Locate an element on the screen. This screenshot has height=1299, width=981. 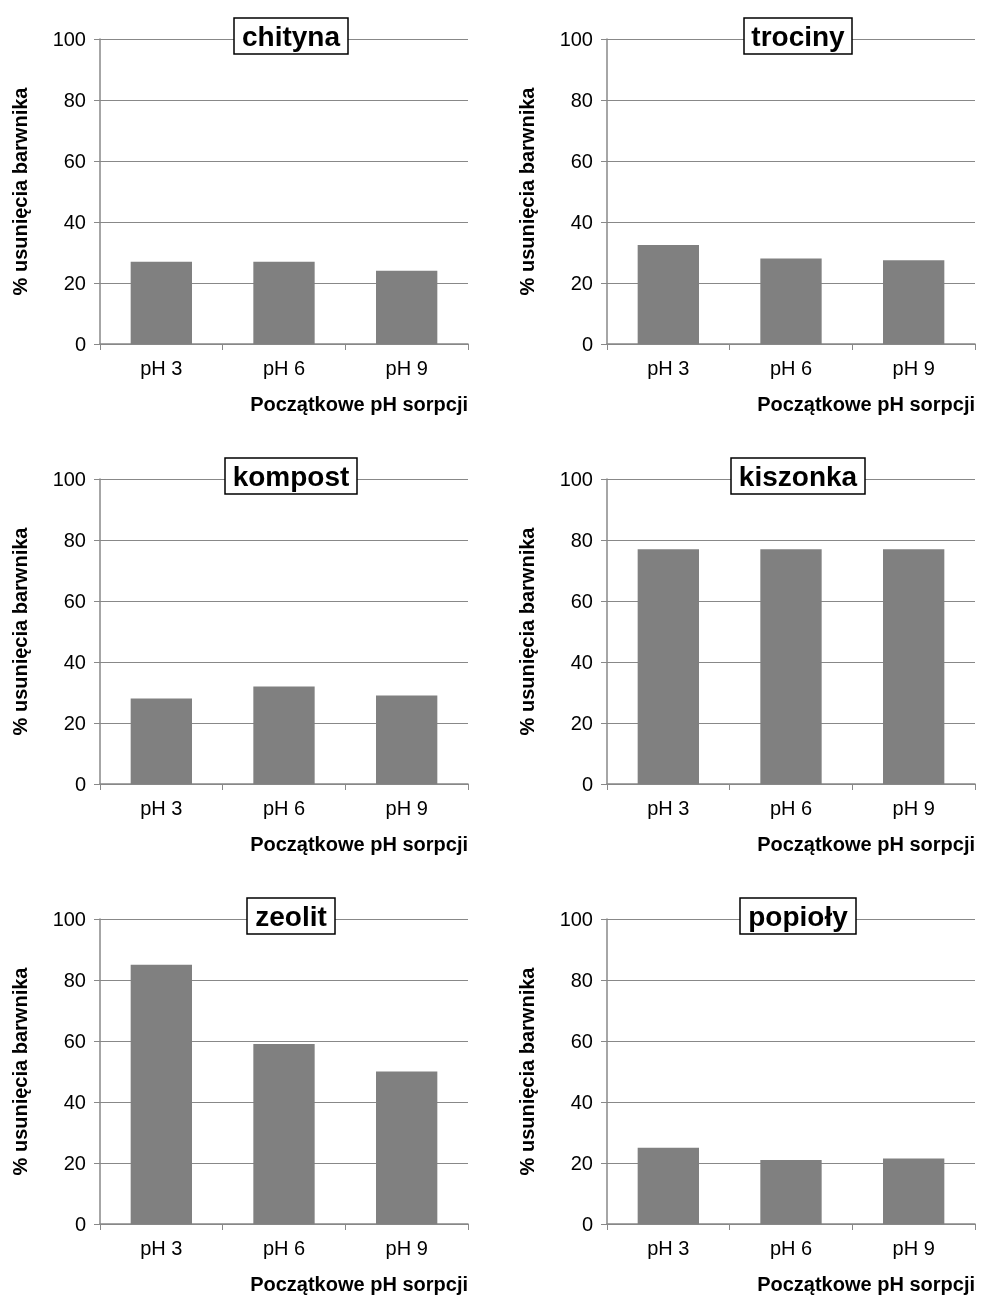
chart-title: kompost is located at coordinates (291, 476).